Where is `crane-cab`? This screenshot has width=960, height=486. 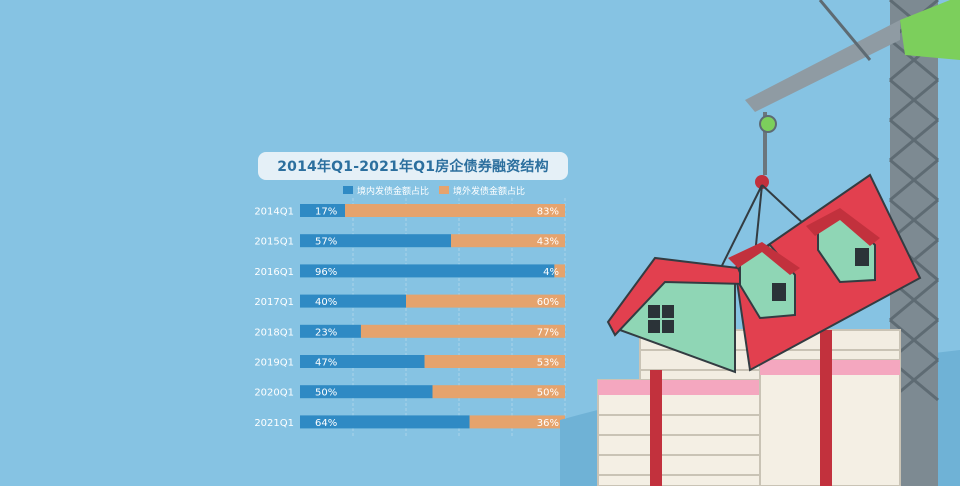
crane-cab is located at coordinates (930, 30).